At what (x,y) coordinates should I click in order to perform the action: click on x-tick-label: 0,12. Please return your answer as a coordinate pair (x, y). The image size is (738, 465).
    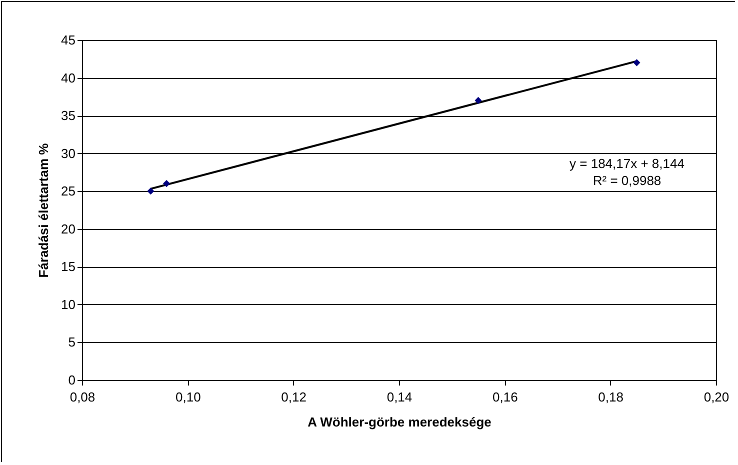
    Looking at the image, I should click on (293, 397).